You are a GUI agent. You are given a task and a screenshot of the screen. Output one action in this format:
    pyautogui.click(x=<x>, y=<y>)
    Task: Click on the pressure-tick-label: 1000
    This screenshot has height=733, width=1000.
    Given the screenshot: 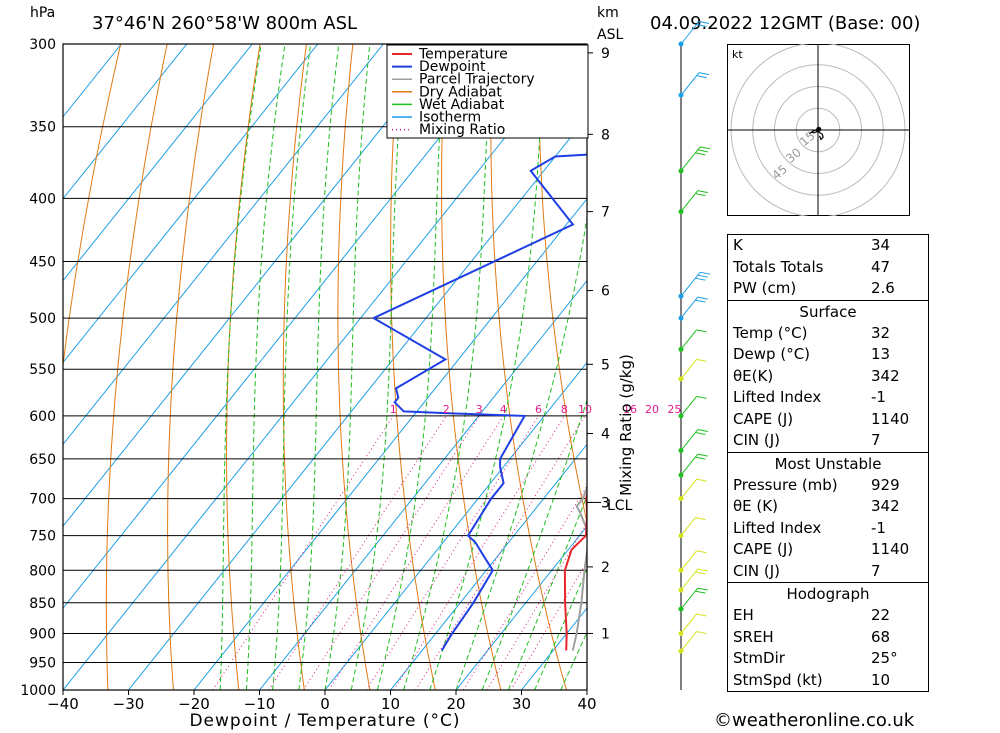 What is the action you would take?
    pyautogui.click(x=38, y=691)
    